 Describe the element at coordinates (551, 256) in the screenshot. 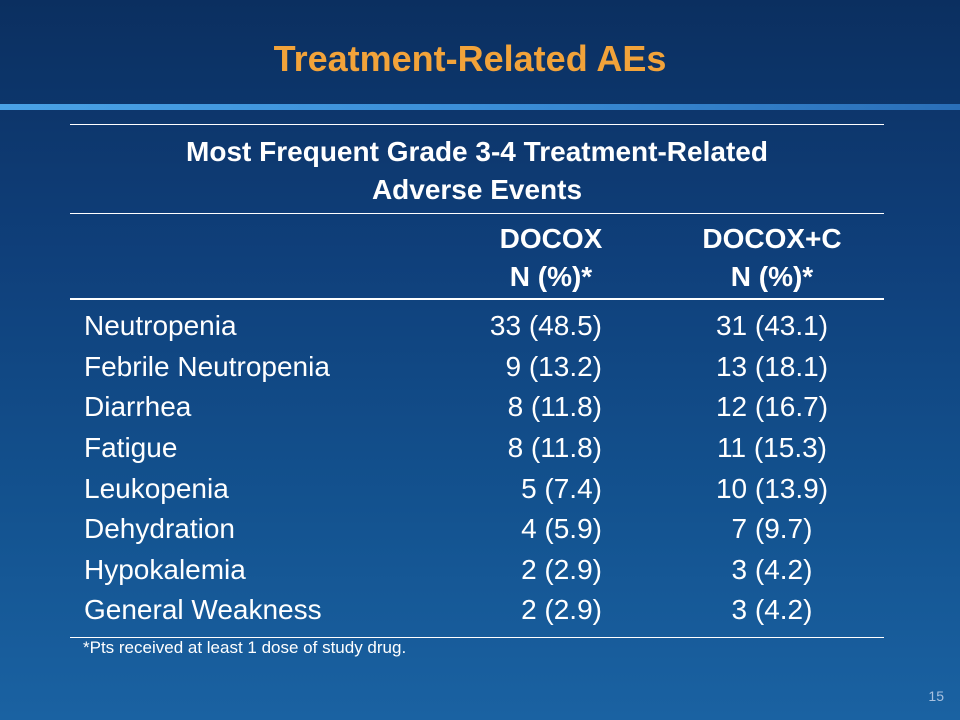

I see `header-docox: DOCOX N (%)*` at that location.